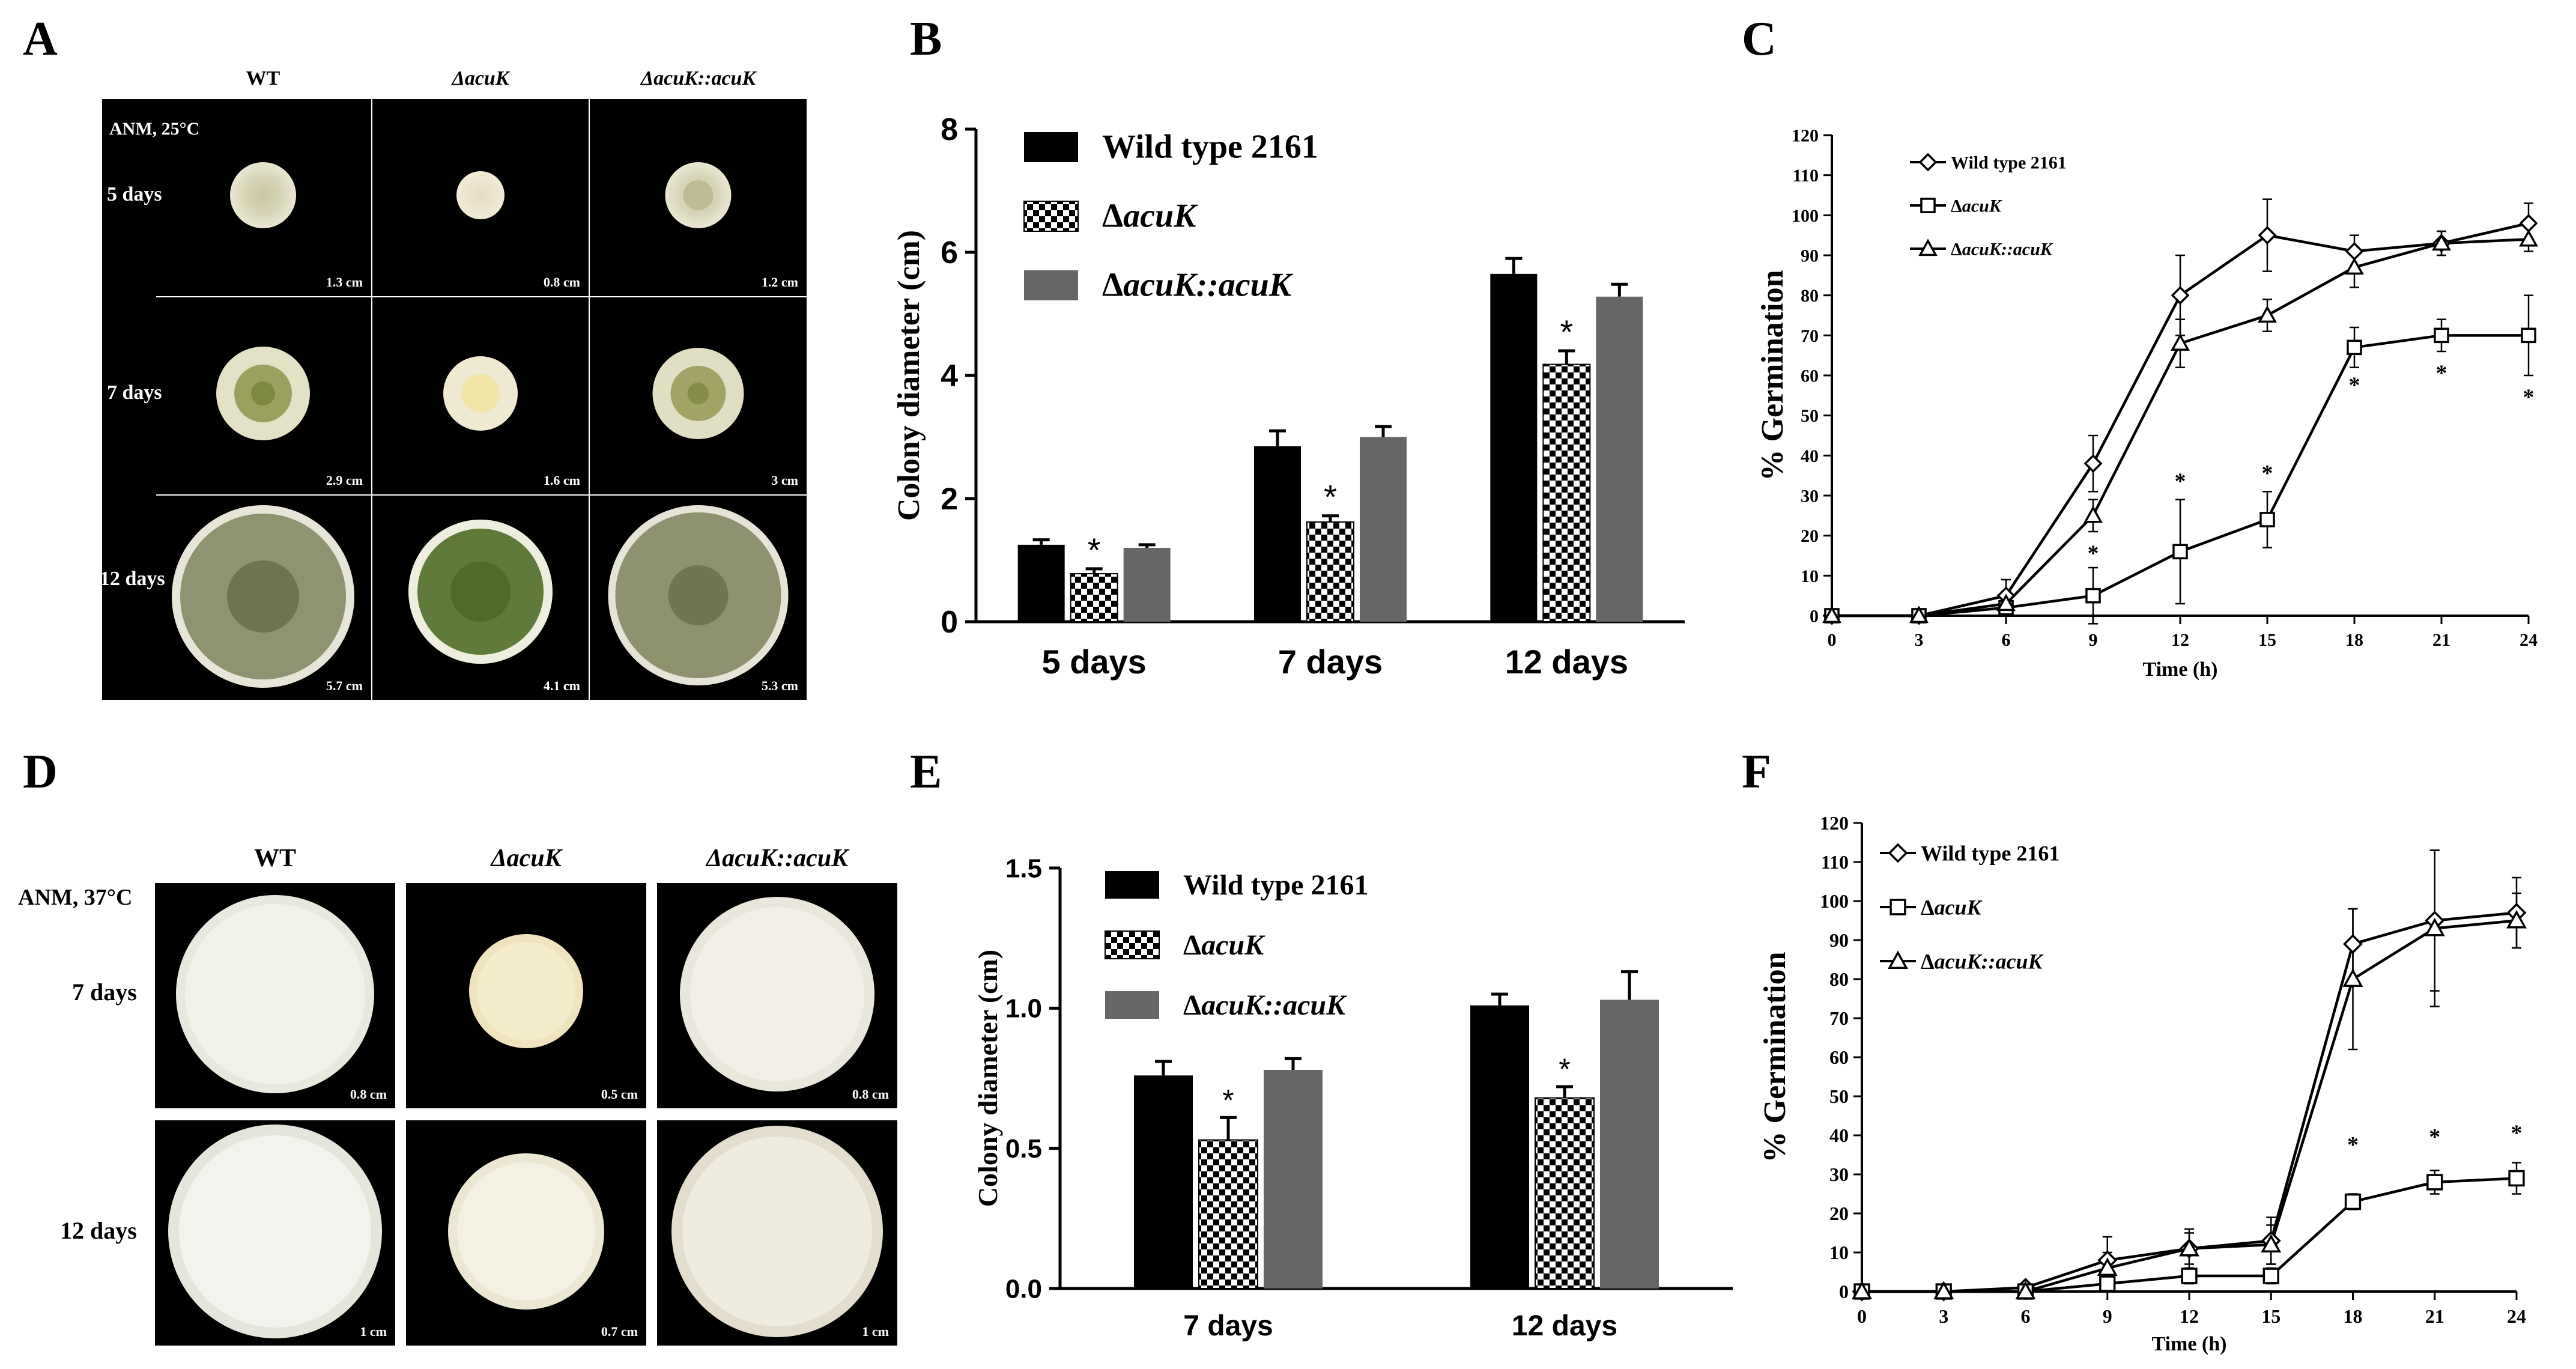 The width and height of the screenshot is (2576, 1369). I want to click on panel-a-col-head: ΔacuK::acuK, so click(698, 78).